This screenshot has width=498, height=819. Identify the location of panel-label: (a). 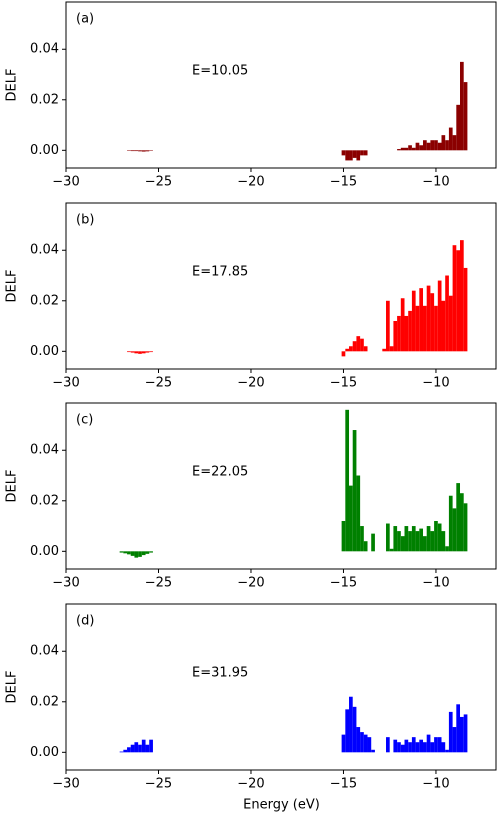
(85, 19).